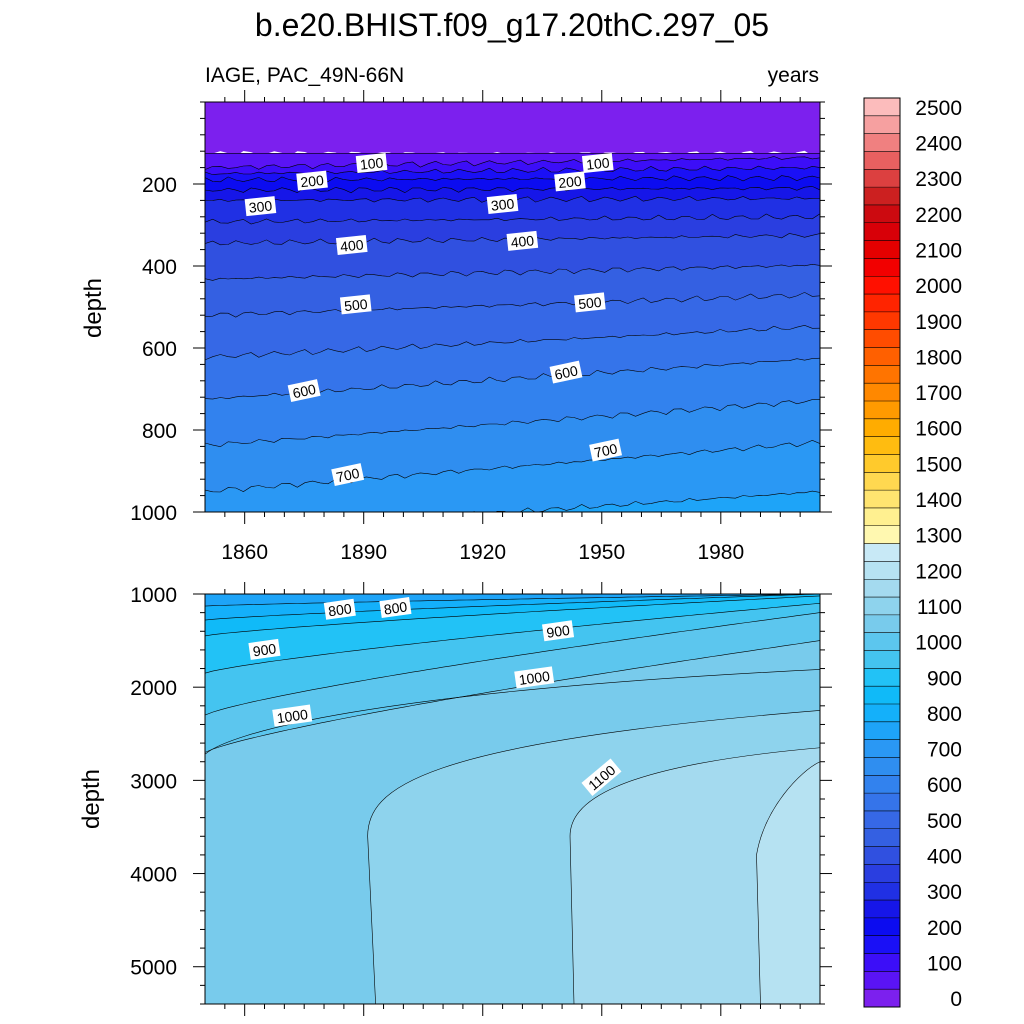  I want to click on contour-label-text: 500, so click(589, 303).